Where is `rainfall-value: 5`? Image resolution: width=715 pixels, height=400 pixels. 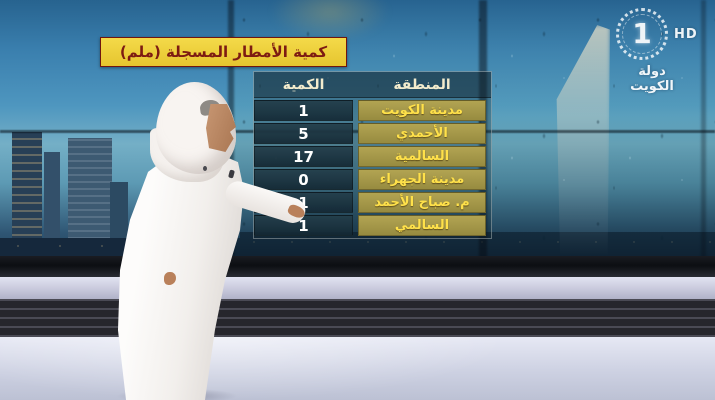
rainfall-value: 5 is located at coordinates (303, 133).